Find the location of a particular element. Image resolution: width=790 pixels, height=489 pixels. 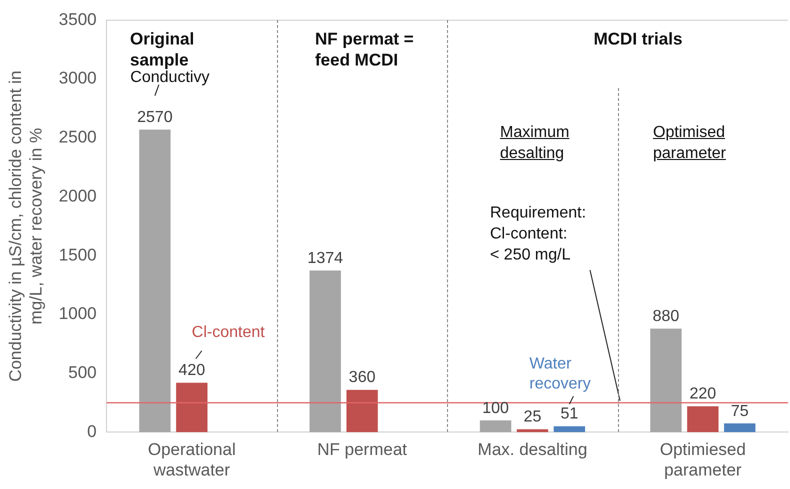

data-label: 1374 is located at coordinates (325, 258).